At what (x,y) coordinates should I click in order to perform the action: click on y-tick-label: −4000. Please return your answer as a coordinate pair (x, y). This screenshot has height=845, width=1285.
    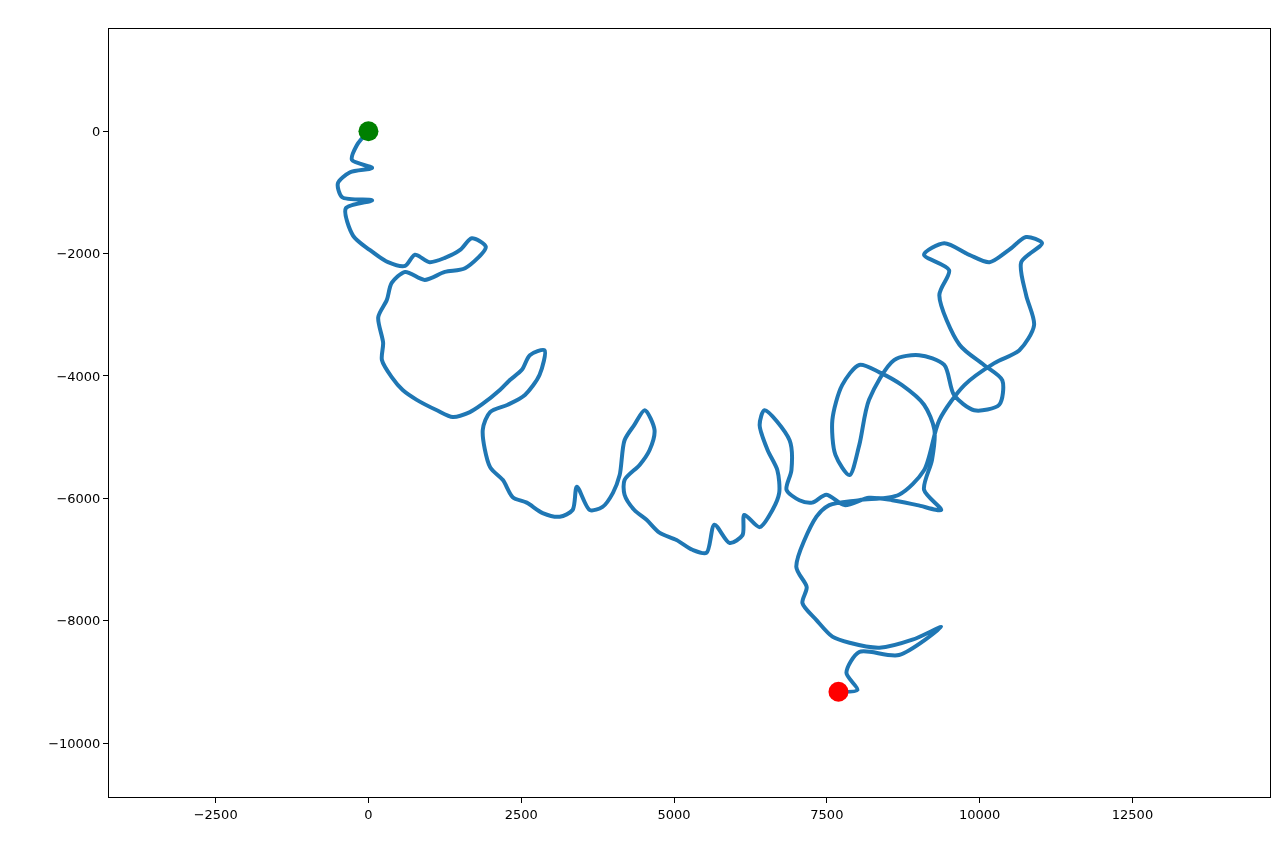
    Looking at the image, I should click on (78, 376).